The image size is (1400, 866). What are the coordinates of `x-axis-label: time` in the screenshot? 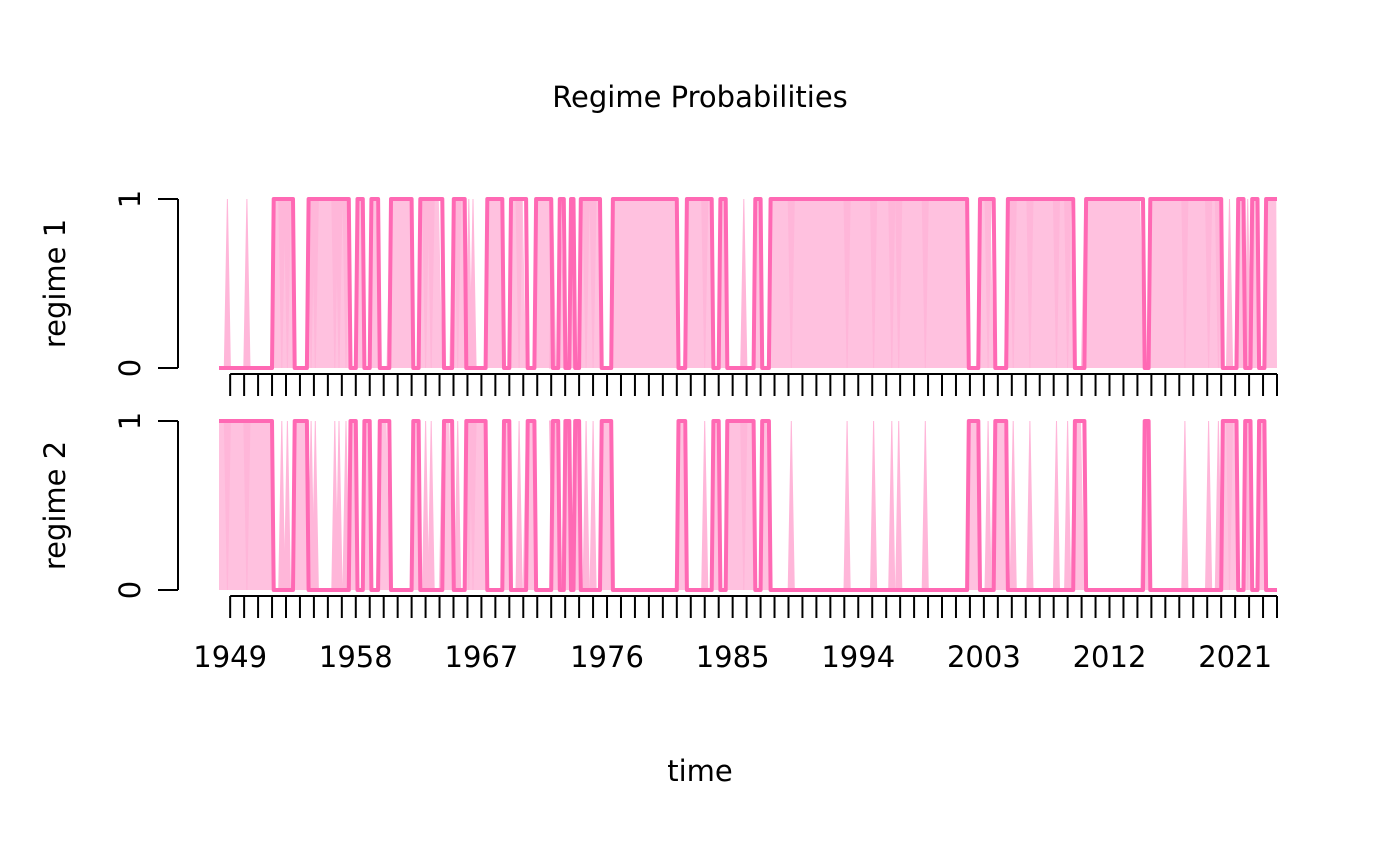 It's located at (700, 771).